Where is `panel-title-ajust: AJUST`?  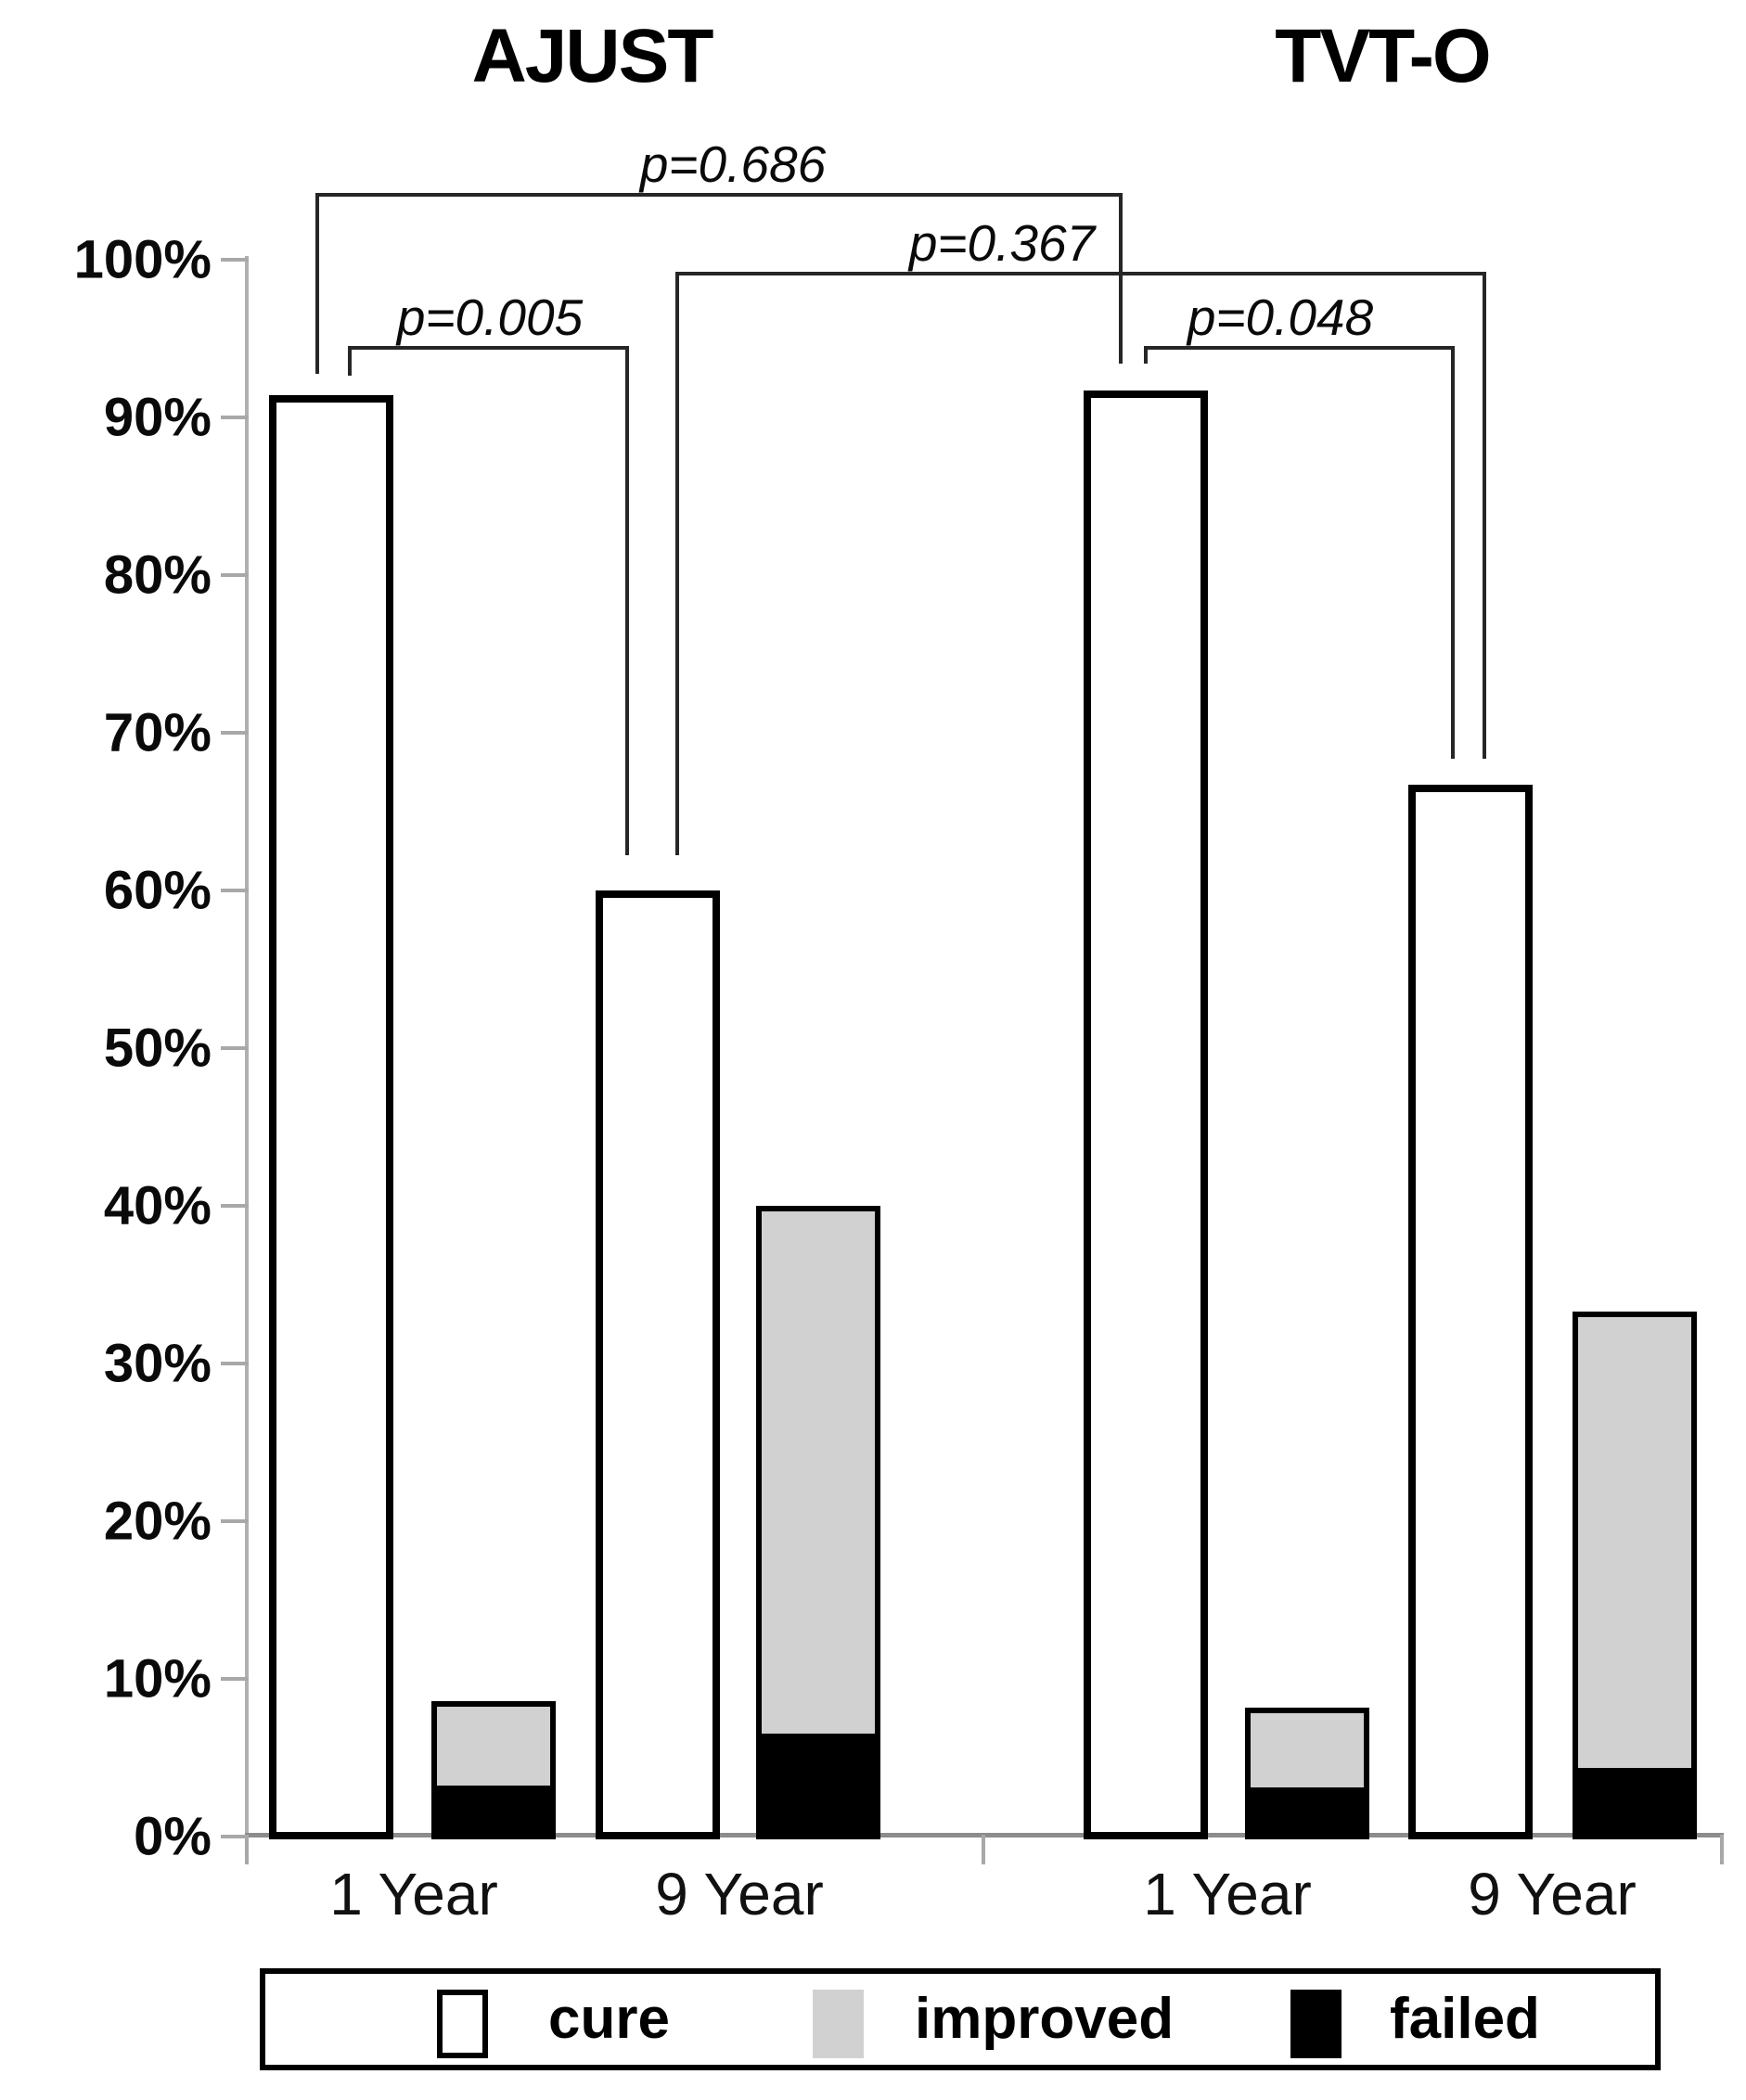 panel-title-ajust: AJUST is located at coordinates (592, 56).